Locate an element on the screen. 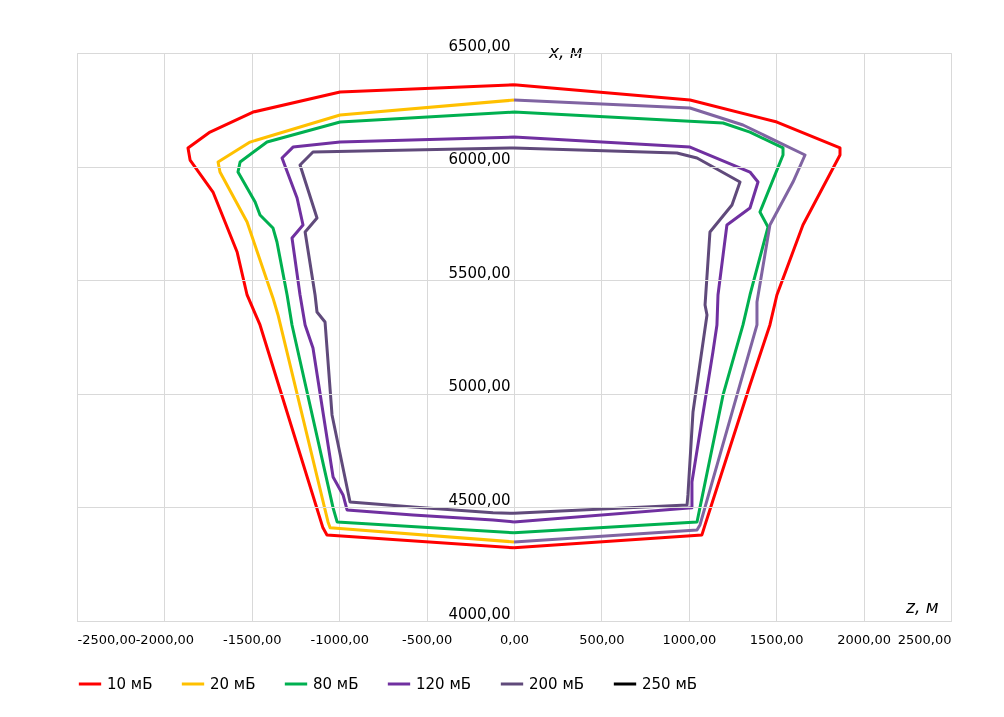 Image resolution: width=1004 pixels, height=717 pixels. x-tick-label: 1000,00 is located at coordinates (689, 639).